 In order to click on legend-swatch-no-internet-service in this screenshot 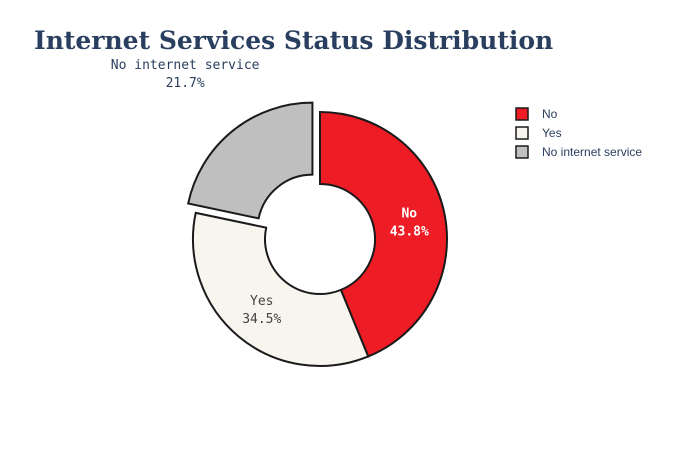, I will do `click(522, 152)`.